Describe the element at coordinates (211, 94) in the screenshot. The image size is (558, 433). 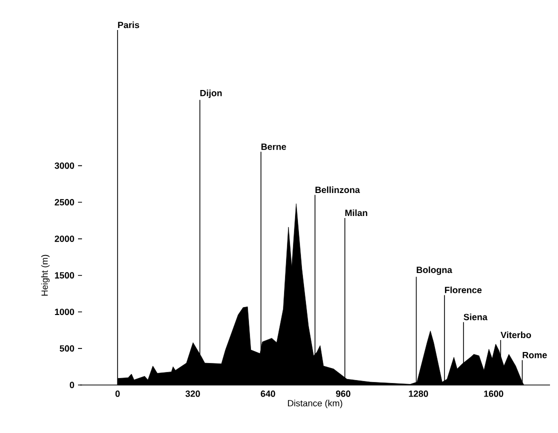
I see `ref-line-label: Dijon` at that location.